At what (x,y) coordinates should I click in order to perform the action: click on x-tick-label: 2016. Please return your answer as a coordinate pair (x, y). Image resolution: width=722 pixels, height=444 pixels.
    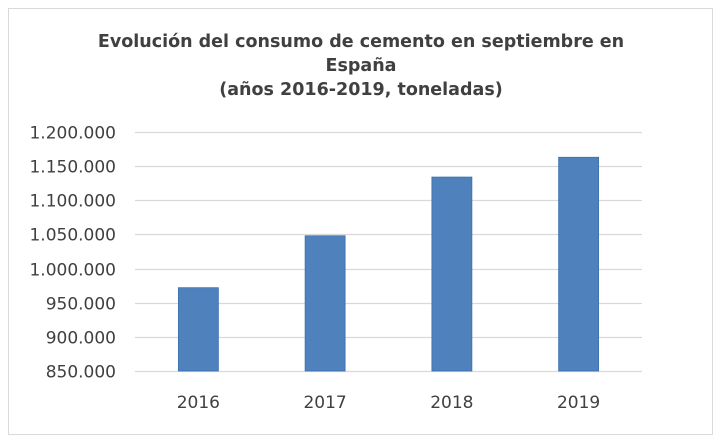
    Looking at the image, I should click on (198, 403).